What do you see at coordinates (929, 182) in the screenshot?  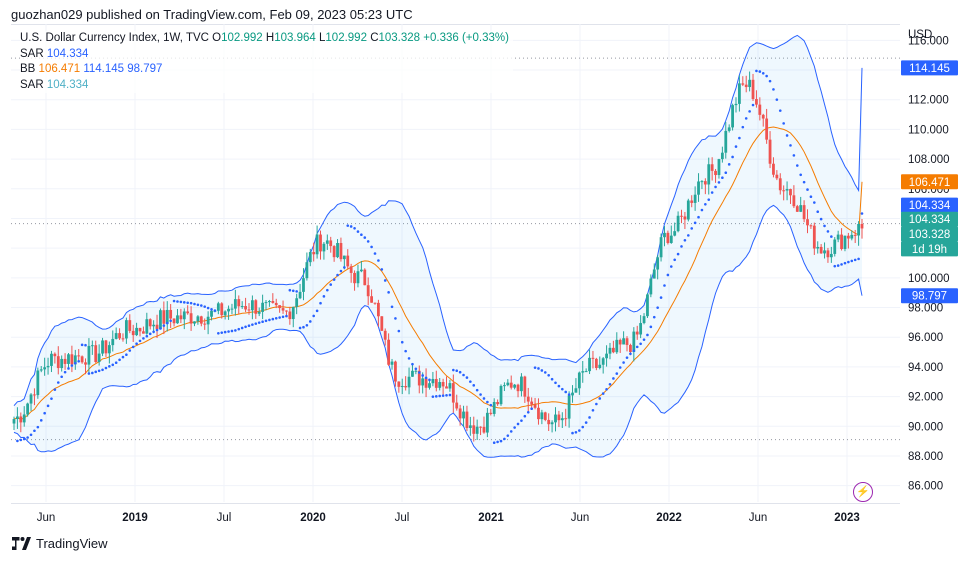 I see `price-tag-bg` at bounding box center [929, 182].